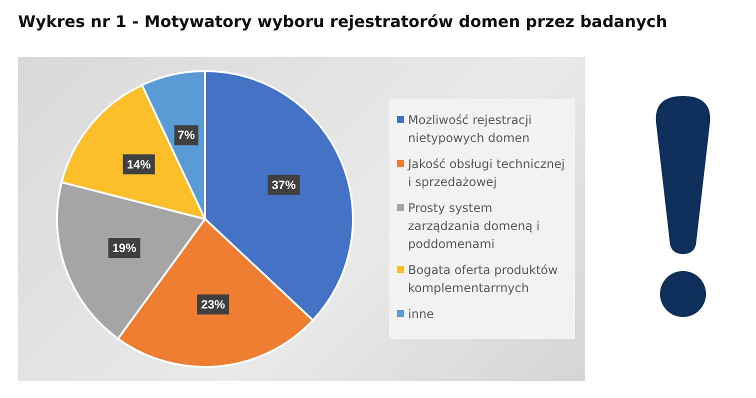 The image size is (756, 398). Describe the element at coordinates (487, 173) in the screenshot. I see `legend-label: Jakość obsługi technicznej i sprzedażowej` at that location.